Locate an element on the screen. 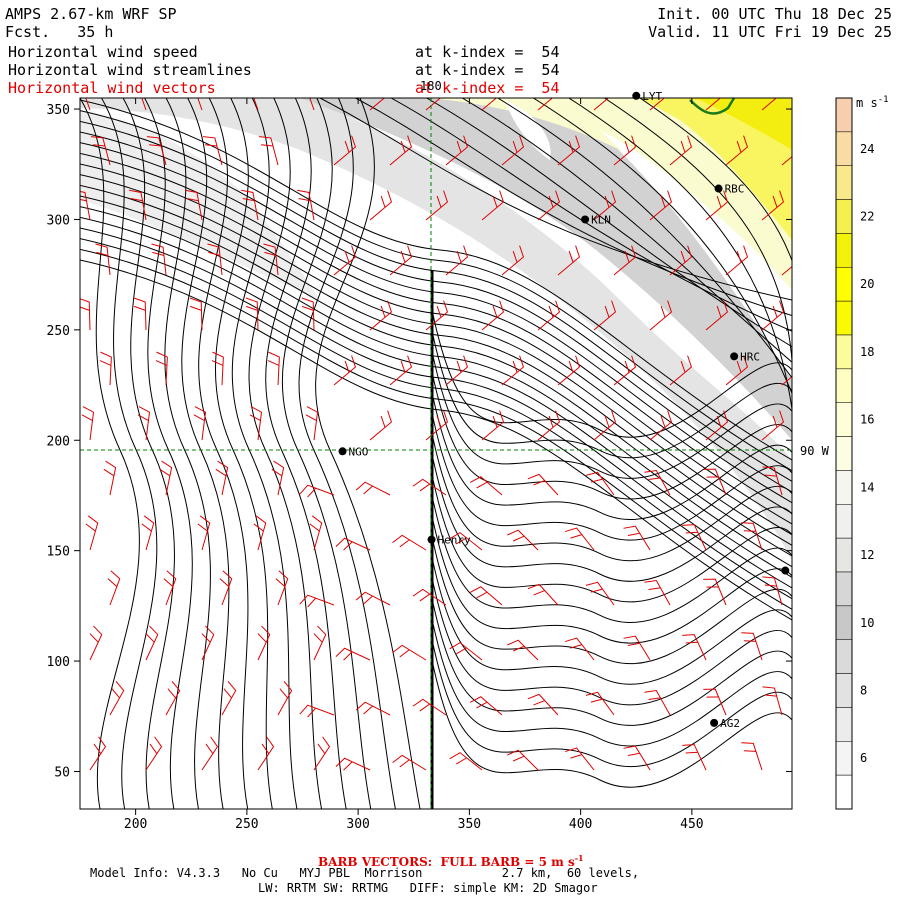  station-label: Henry is located at coordinates (454, 540).